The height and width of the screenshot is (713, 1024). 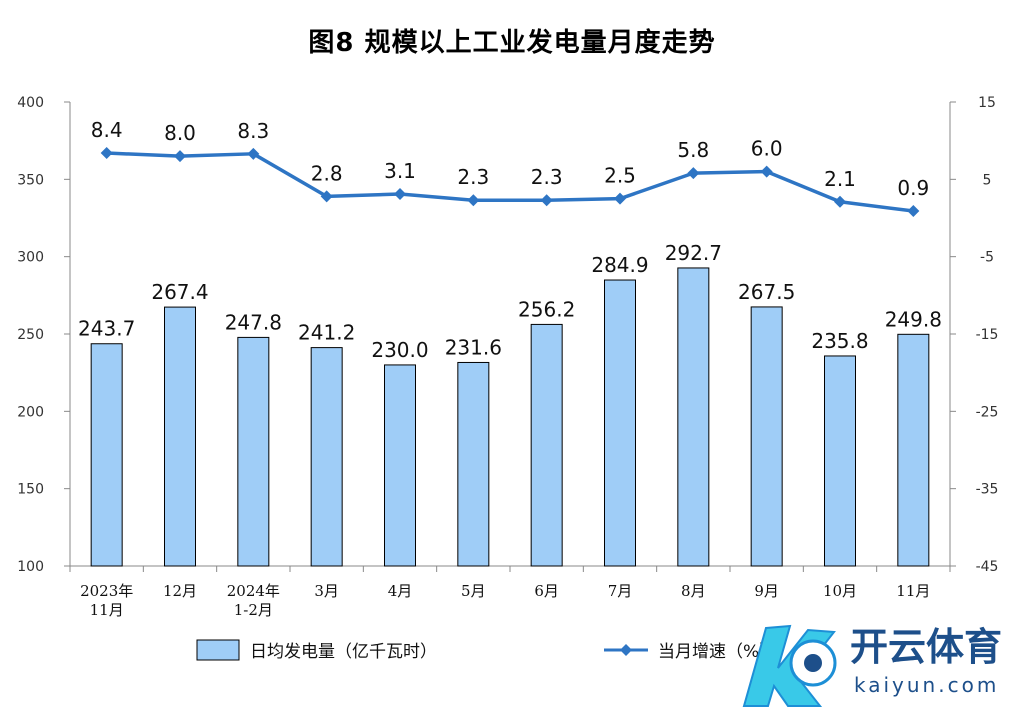 I want to click on line-series, so click(x=510, y=182).